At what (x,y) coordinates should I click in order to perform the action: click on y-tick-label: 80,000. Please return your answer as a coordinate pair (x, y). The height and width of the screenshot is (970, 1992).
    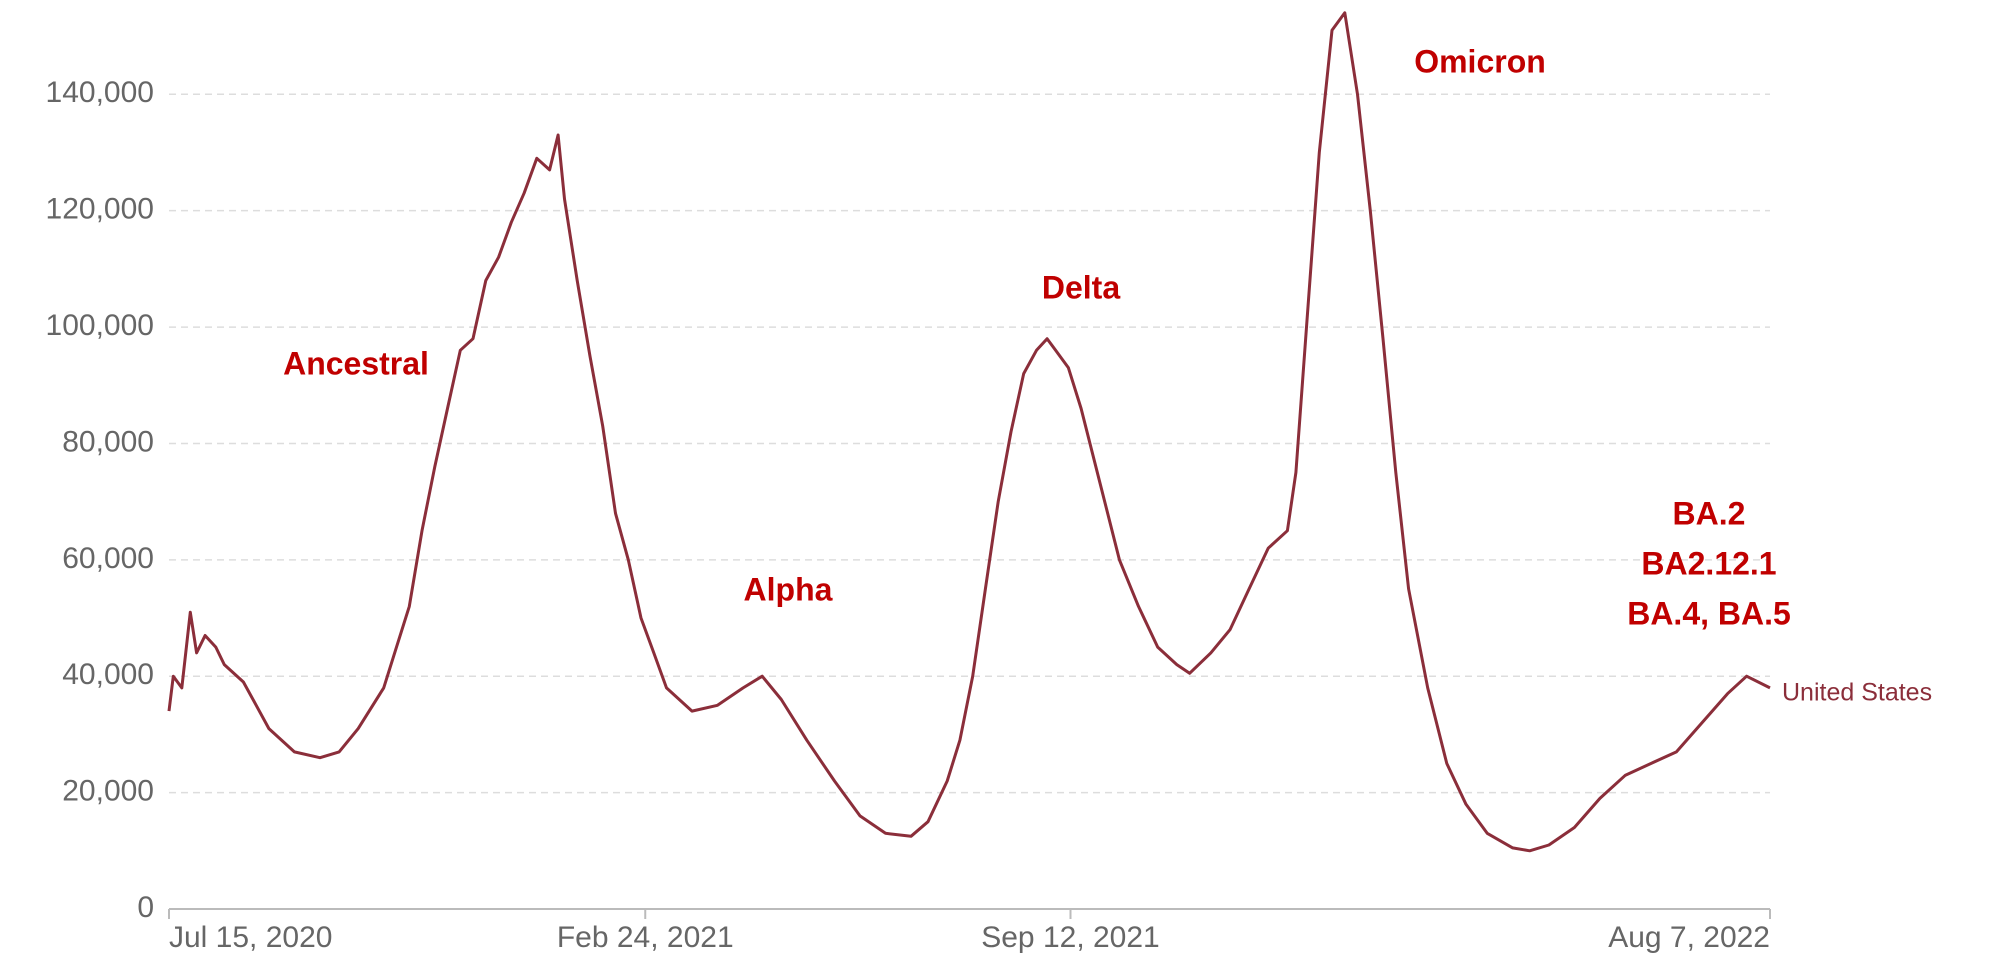
    Looking at the image, I should click on (108, 441).